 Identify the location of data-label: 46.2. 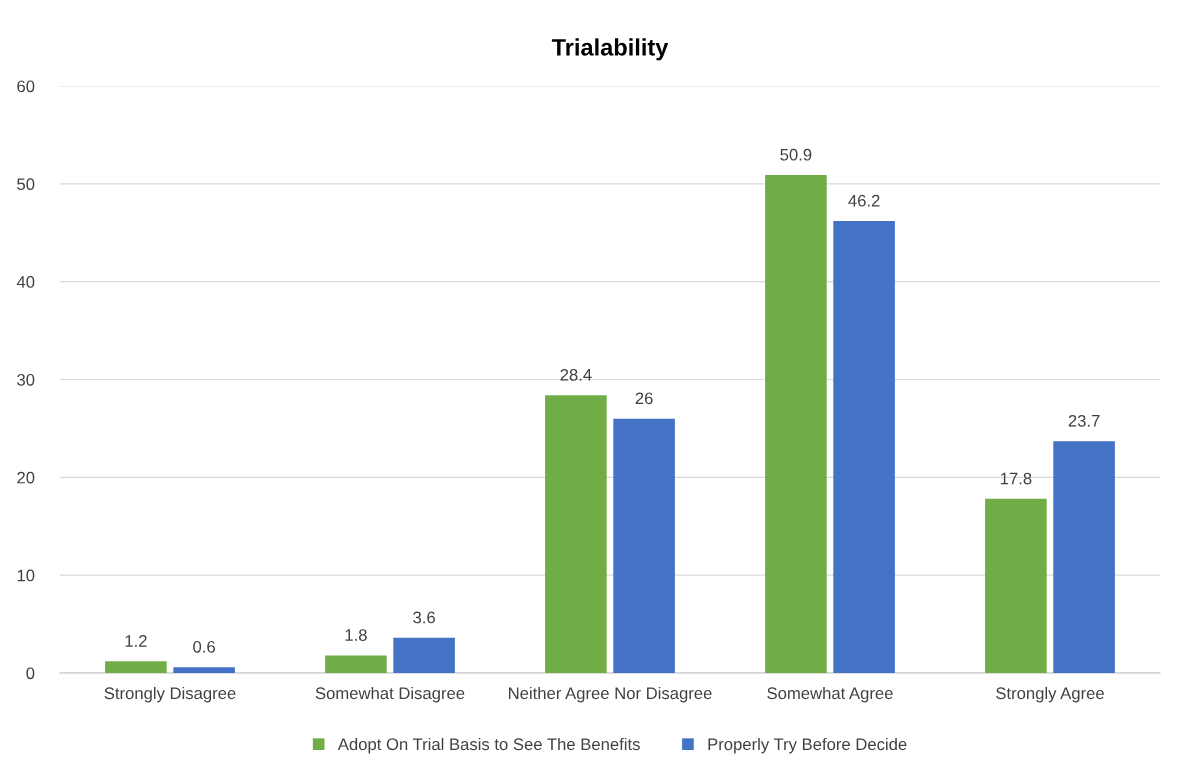
(864, 200).